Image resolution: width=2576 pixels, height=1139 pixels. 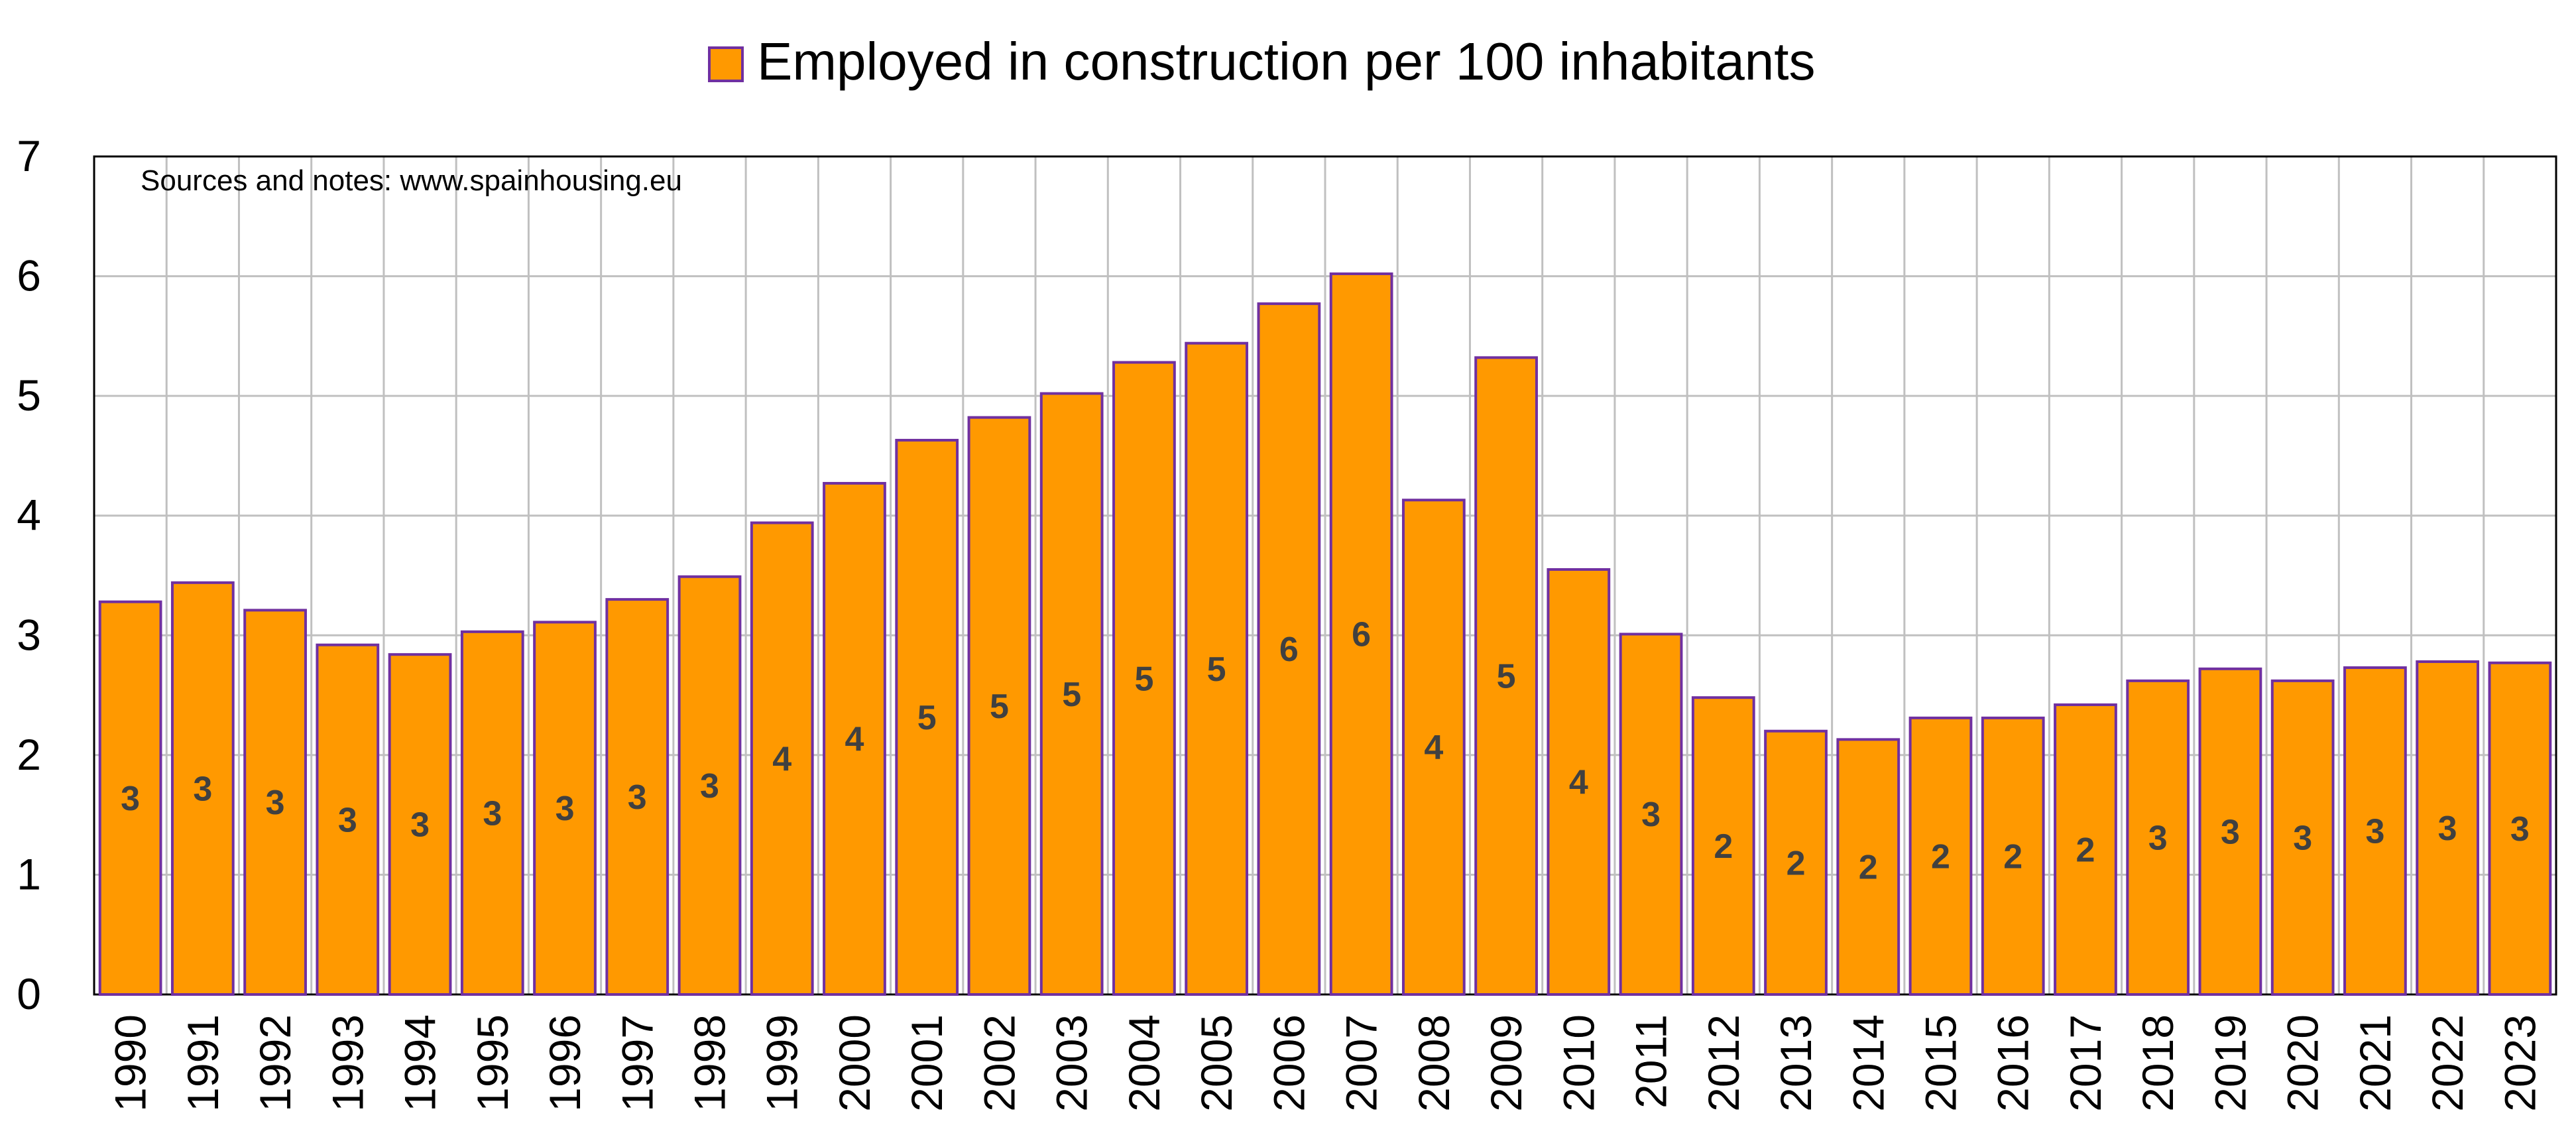 What do you see at coordinates (1941, 1063) in the screenshot?
I see `x-tick-label-2015: 2015` at bounding box center [1941, 1063].